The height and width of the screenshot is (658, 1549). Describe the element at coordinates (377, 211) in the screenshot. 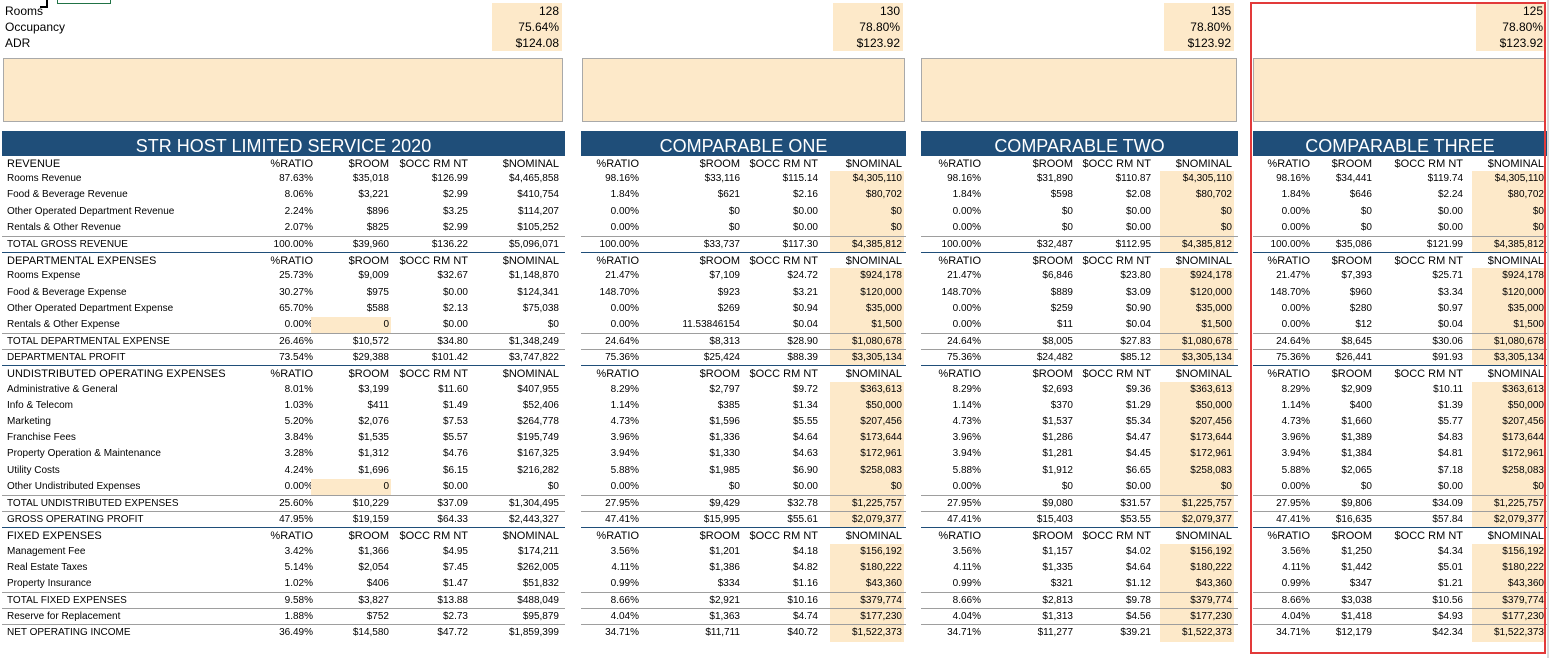

I see `room-cell: $896` at that location.